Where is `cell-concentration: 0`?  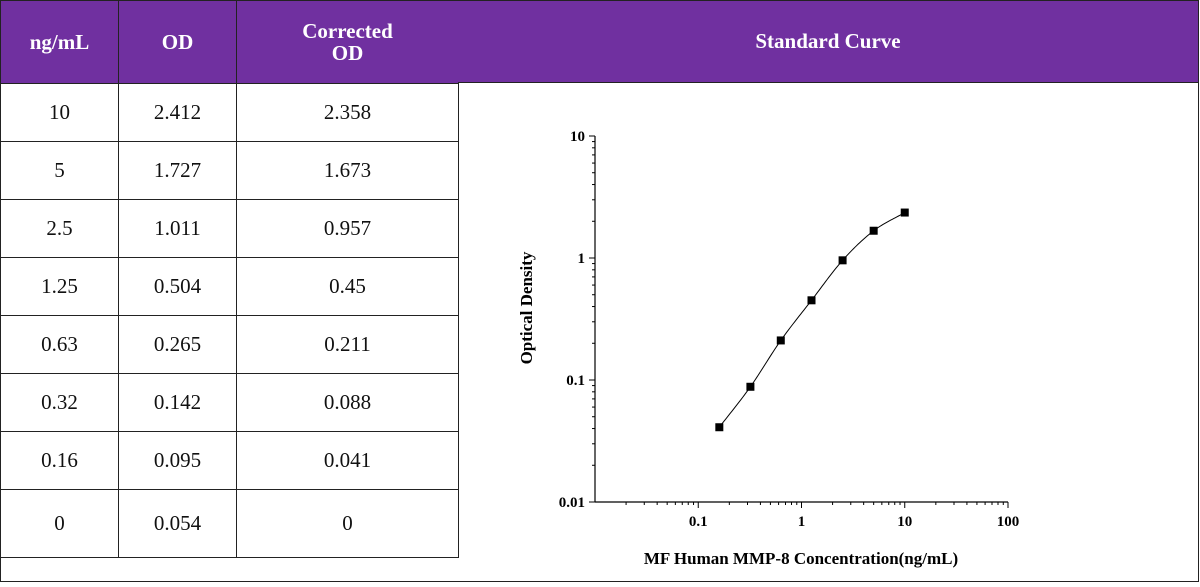
cell-concentration: 0 is located at coordinates (59, 523).